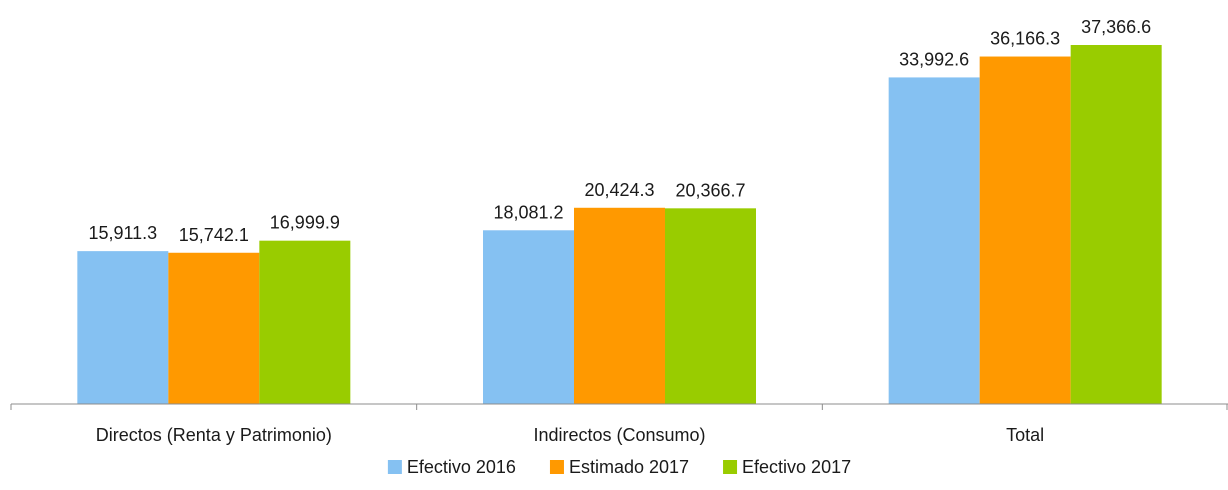  I want to click on legend-label: Estimado 2017, so click(629, 467).